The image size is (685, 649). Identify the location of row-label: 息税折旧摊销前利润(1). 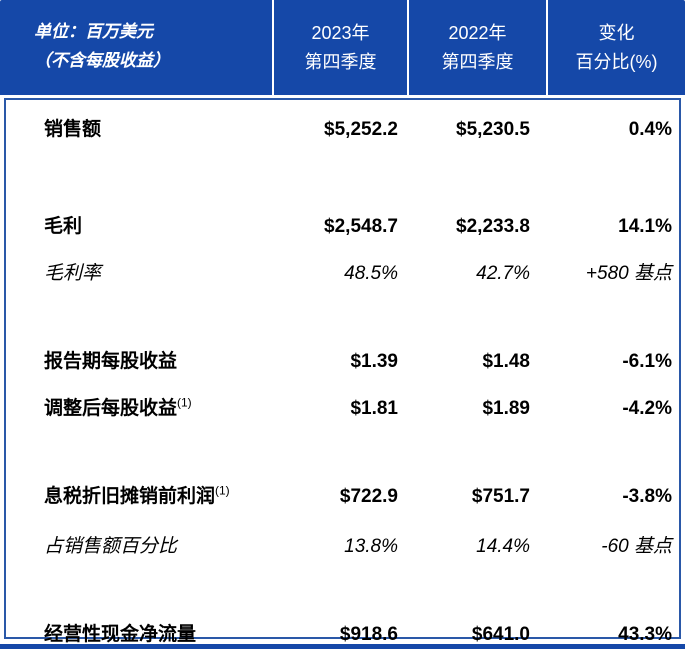
(137, 495).